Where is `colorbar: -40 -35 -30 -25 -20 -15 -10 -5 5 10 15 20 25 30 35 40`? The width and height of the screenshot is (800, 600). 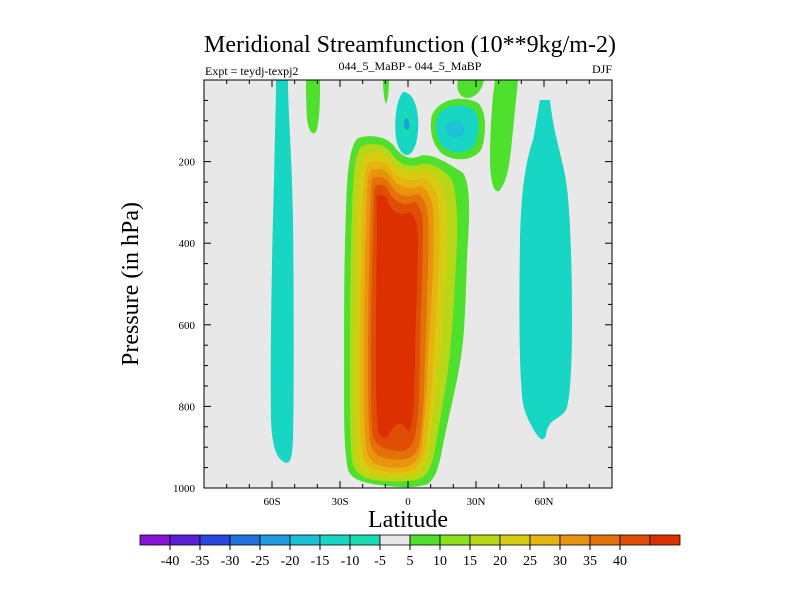
colorbar: -40 -35 -30 -25 -20 -15 -10 -5 5 10 15 20 25 30 35 40 is located at coordinates (410, 551).